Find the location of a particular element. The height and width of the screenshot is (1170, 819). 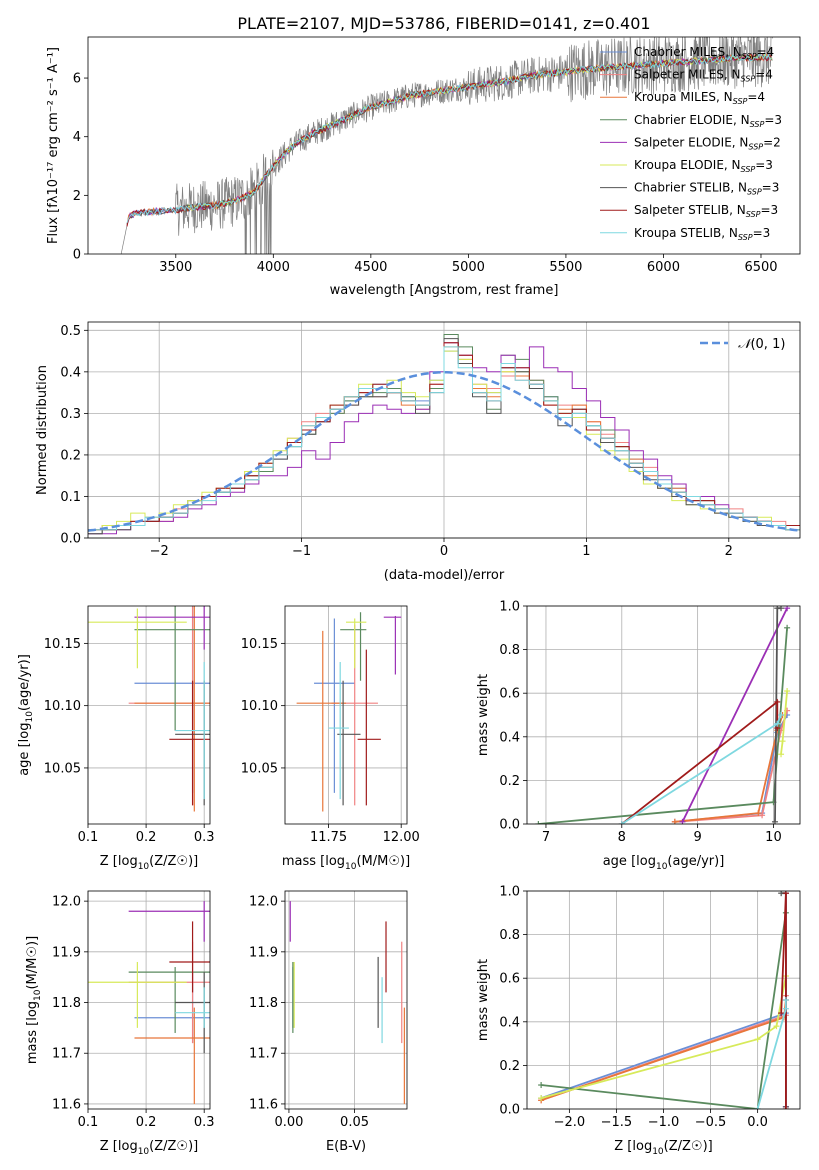

x-tick-label: −1.5 is located at coordinates (617, 1122).